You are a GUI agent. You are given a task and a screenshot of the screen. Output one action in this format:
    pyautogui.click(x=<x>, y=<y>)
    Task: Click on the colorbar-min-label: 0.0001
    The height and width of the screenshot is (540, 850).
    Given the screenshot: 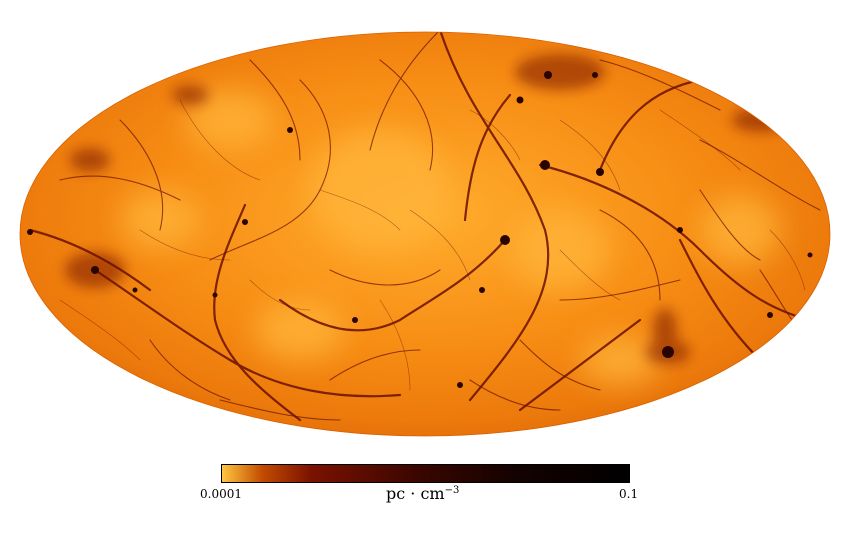 What is the action you would take?
    pyautogui.click(x=221, y=494)
    